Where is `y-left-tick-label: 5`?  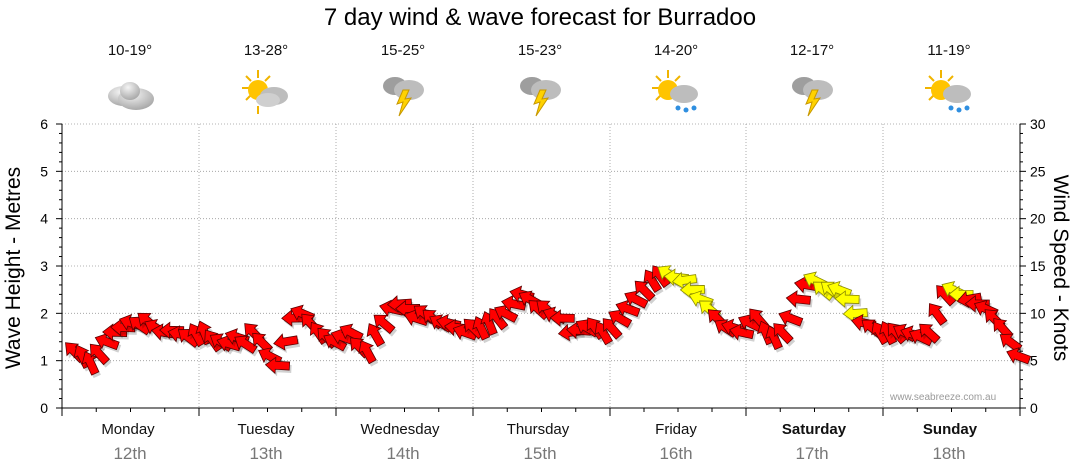 y-left-tick-label: 5 is located at coordinates (44, 171).